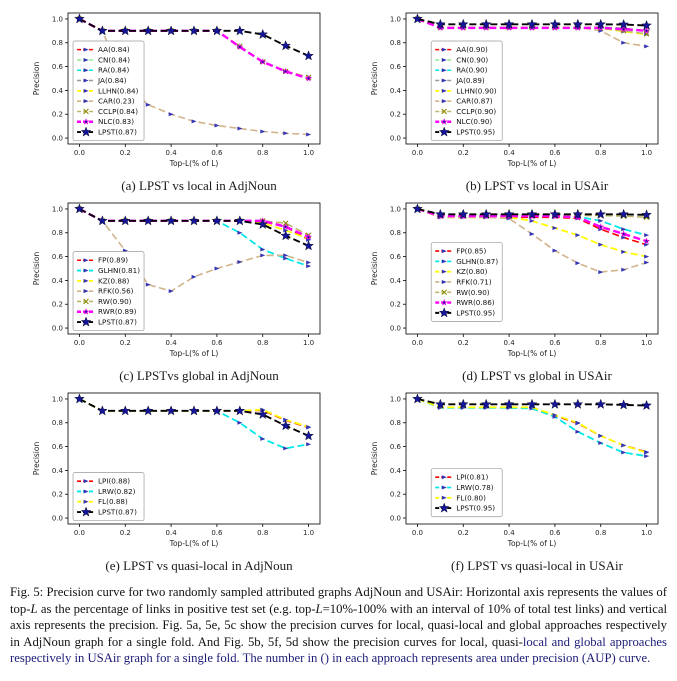  Describe the element at coordinates (58, 471) in the screenshot. I see `y-tick-label: 0.4` at that location.